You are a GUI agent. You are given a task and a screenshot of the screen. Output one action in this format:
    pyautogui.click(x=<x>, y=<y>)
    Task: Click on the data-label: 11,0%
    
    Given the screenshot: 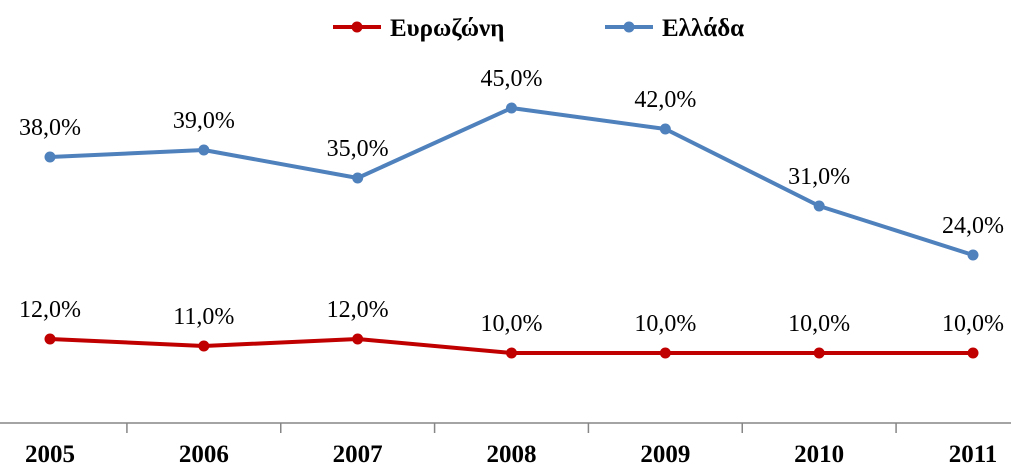 What is the action you would take?
    pyautogui.click(x=203, y=317)
    